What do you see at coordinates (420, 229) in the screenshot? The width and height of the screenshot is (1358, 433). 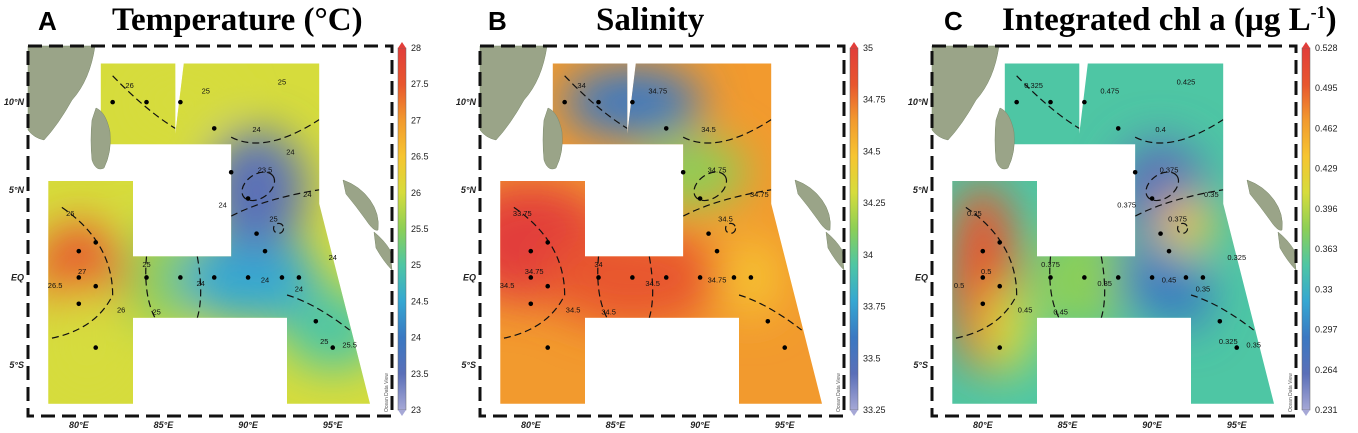 I see `colorbar-tick-label: 25.5` at bounding box center [420, 229].